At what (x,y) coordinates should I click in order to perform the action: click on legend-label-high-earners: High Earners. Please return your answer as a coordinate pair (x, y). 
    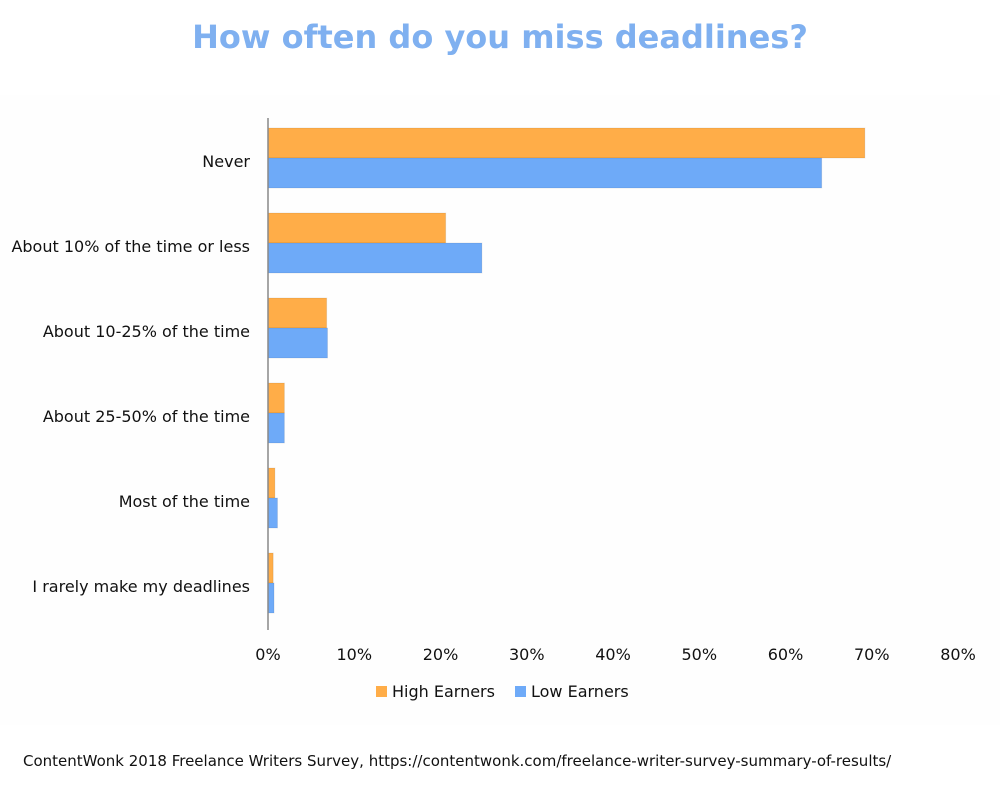
    Looking at the image, I should click on (443, 691).